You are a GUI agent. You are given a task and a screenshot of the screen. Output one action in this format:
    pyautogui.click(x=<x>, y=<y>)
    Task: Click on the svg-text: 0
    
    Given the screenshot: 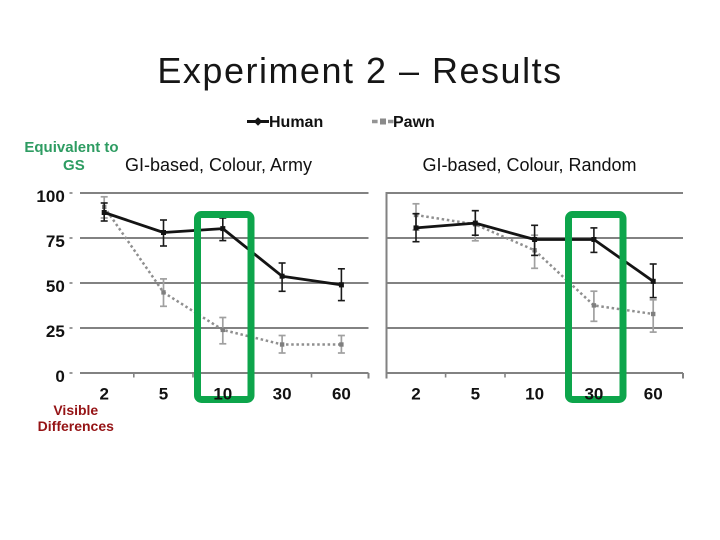 What is the action you would take?
    pyautogui.click(x=59, y=376)
    